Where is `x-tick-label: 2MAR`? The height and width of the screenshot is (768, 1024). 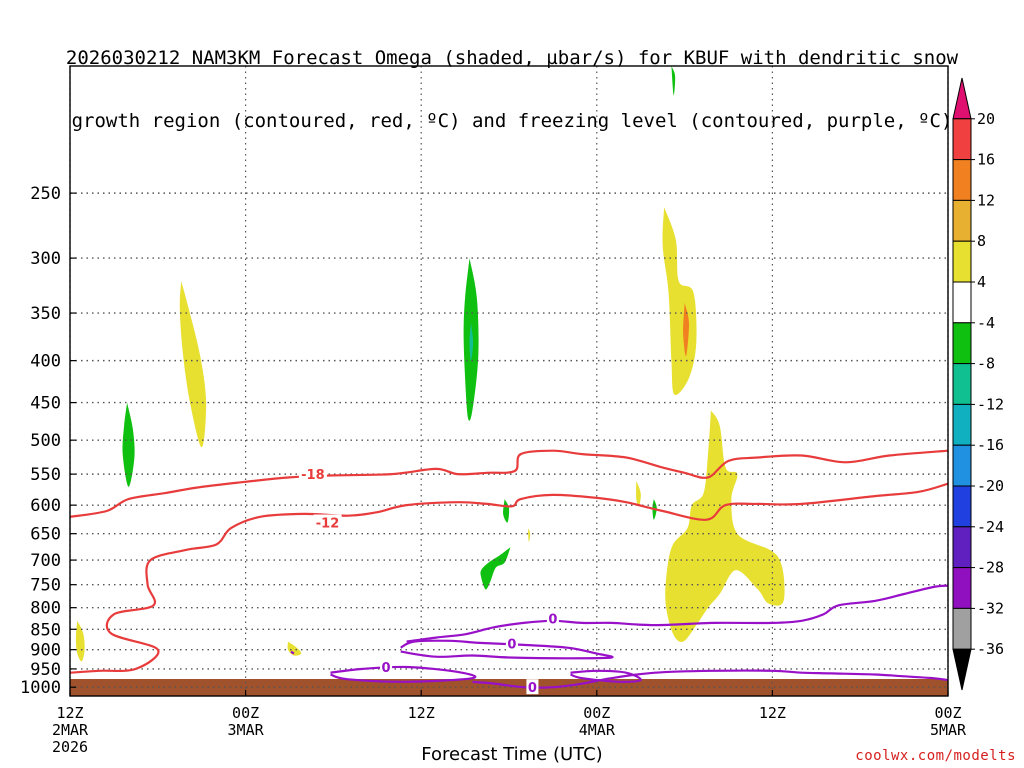
x-tick-label: 2MAR is located at coordinates (70, 730).